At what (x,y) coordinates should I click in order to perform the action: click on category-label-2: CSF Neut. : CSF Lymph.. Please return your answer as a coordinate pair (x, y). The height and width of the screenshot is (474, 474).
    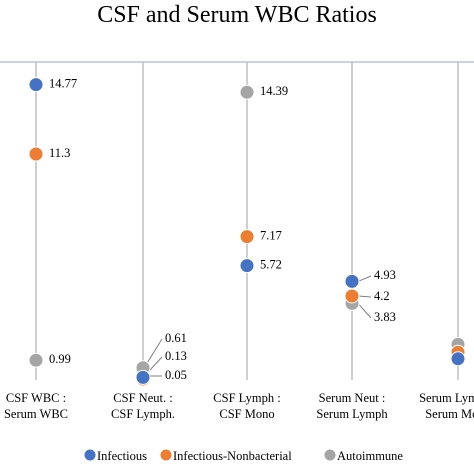
    Looking at the image, I should click on (143, 406).